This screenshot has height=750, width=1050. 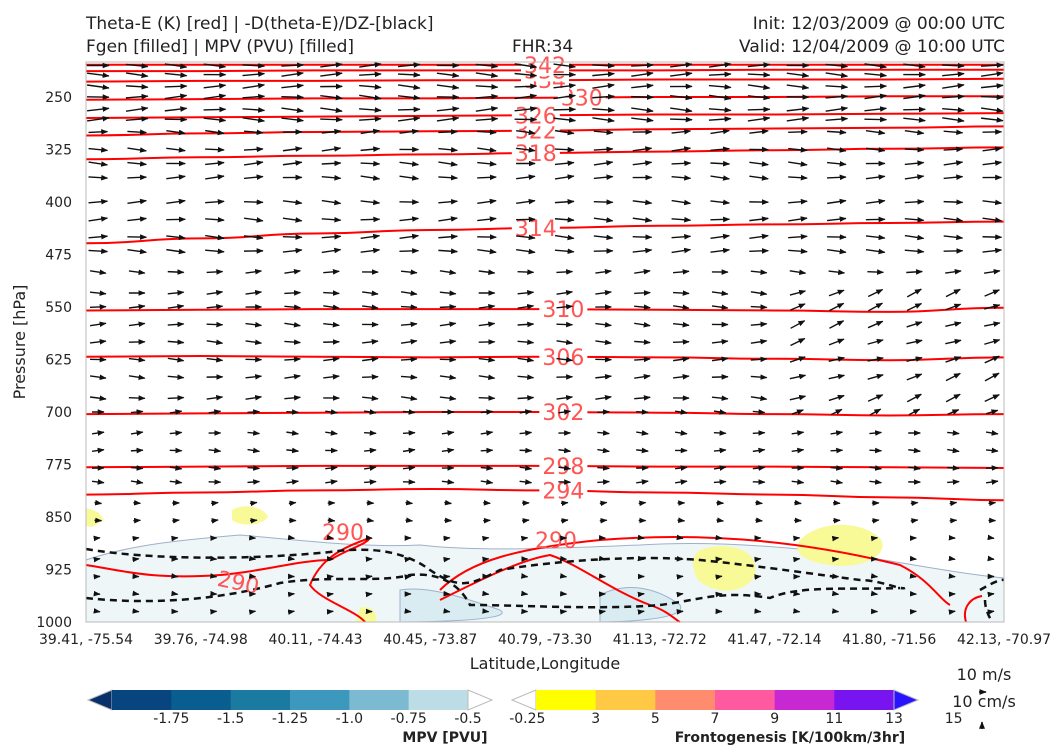 What do you see at coordinates (889, 640) in the screenshot?
I see `x-tick-label: 41.80, -71.56` at bounding box center [889, 640].